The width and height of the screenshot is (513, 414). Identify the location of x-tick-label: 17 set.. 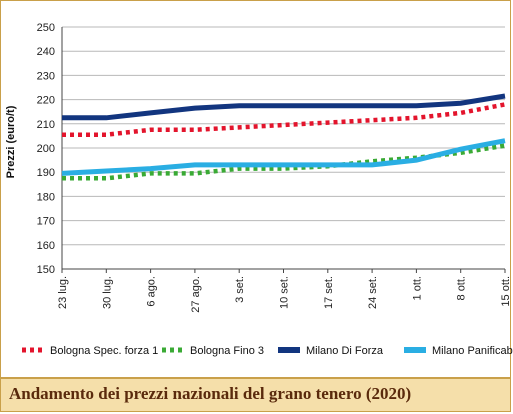
(329, 292).